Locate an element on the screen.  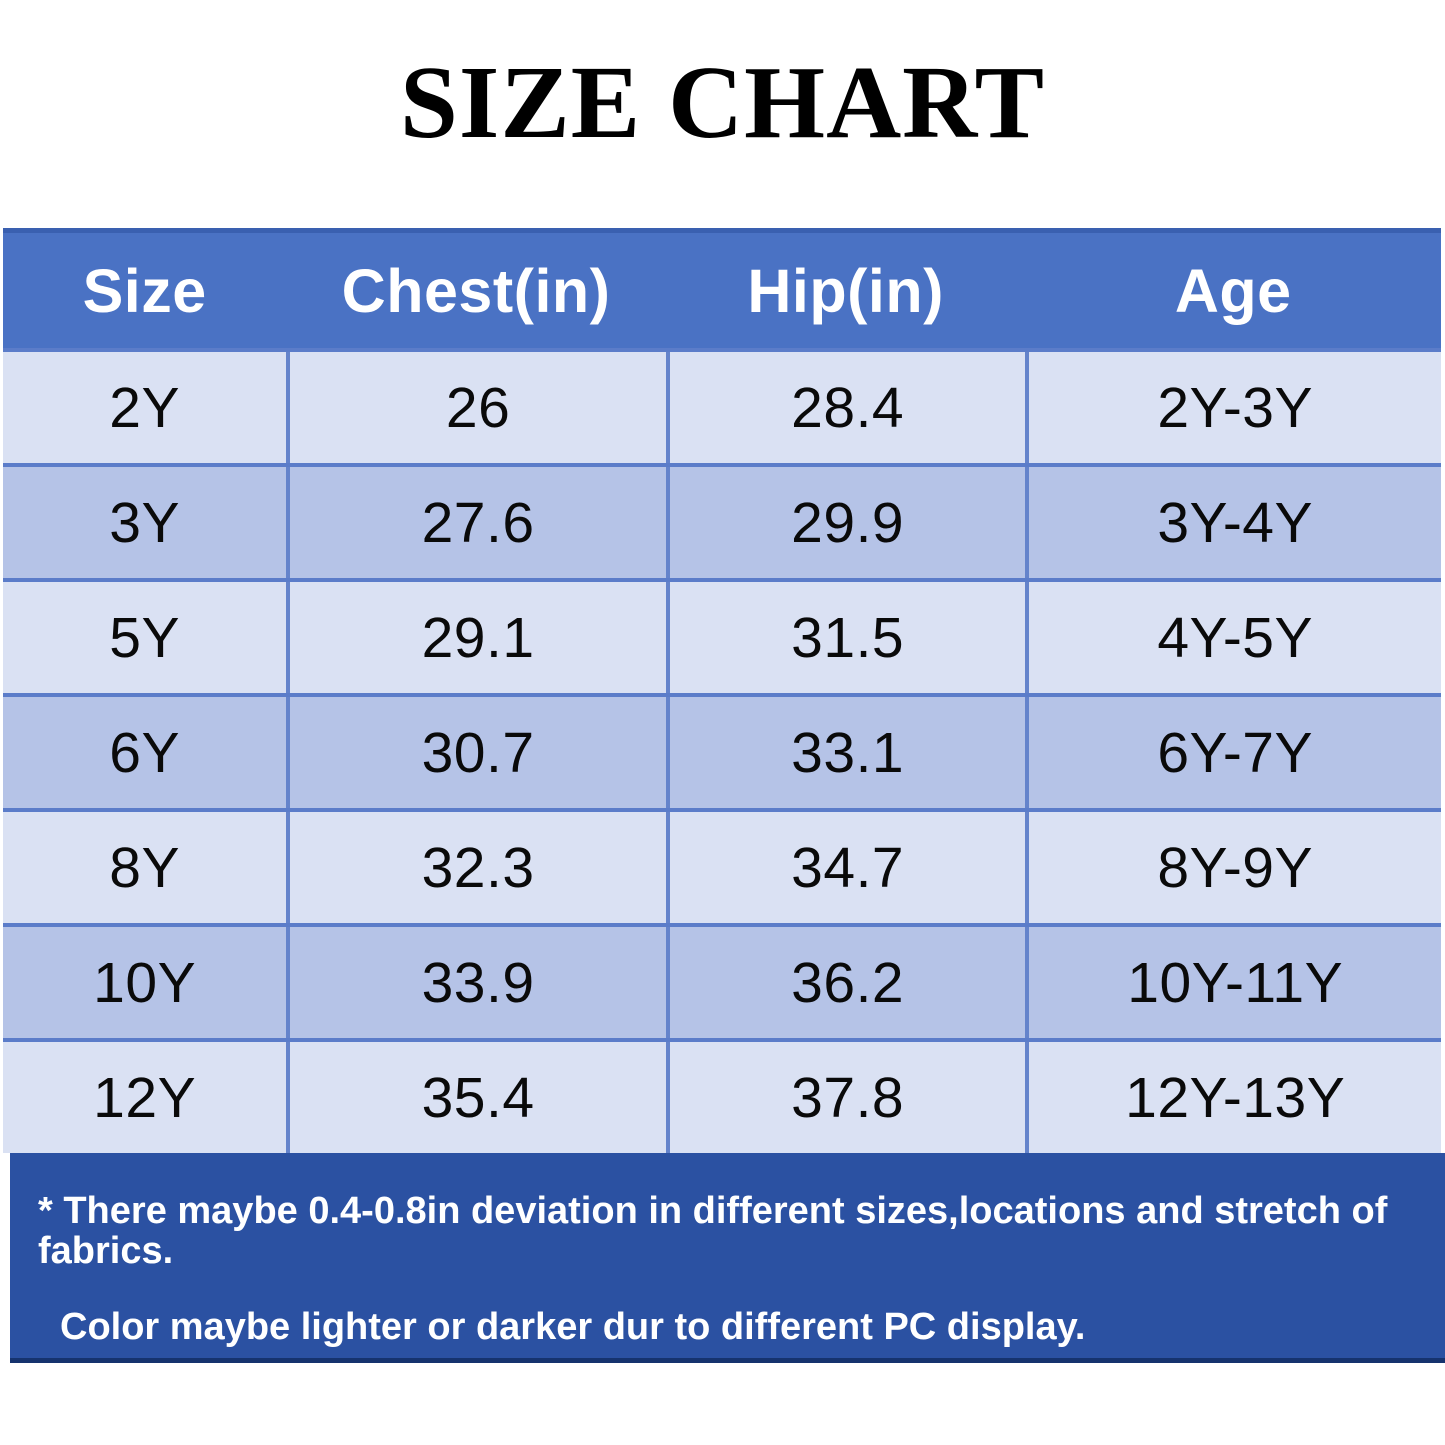
table-cell-hip: 36.2 is located at coordinates (845, 982).